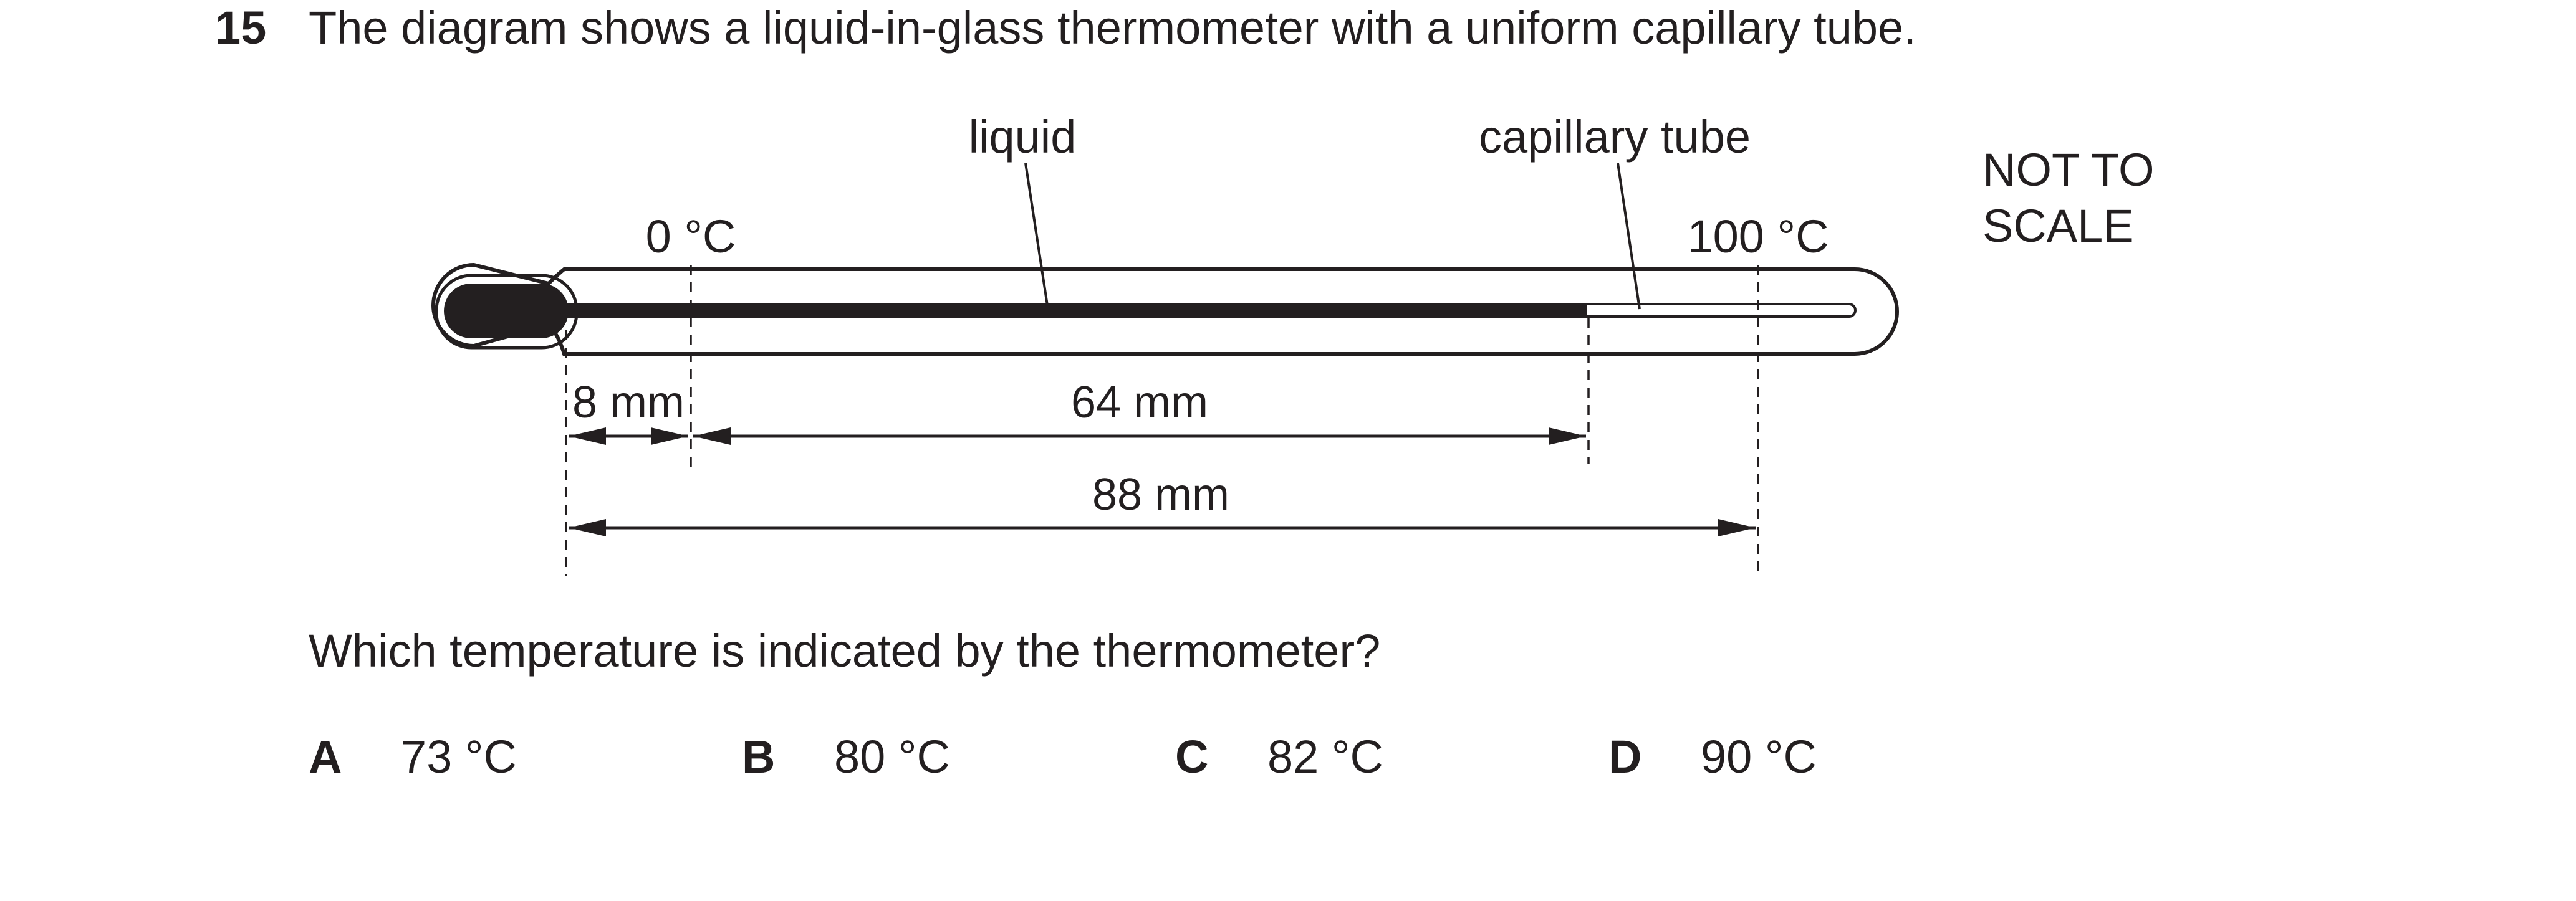 The image size is (2576, 901). I want to click on dimension-label-8mm: 8 mm, so click(628, 403).